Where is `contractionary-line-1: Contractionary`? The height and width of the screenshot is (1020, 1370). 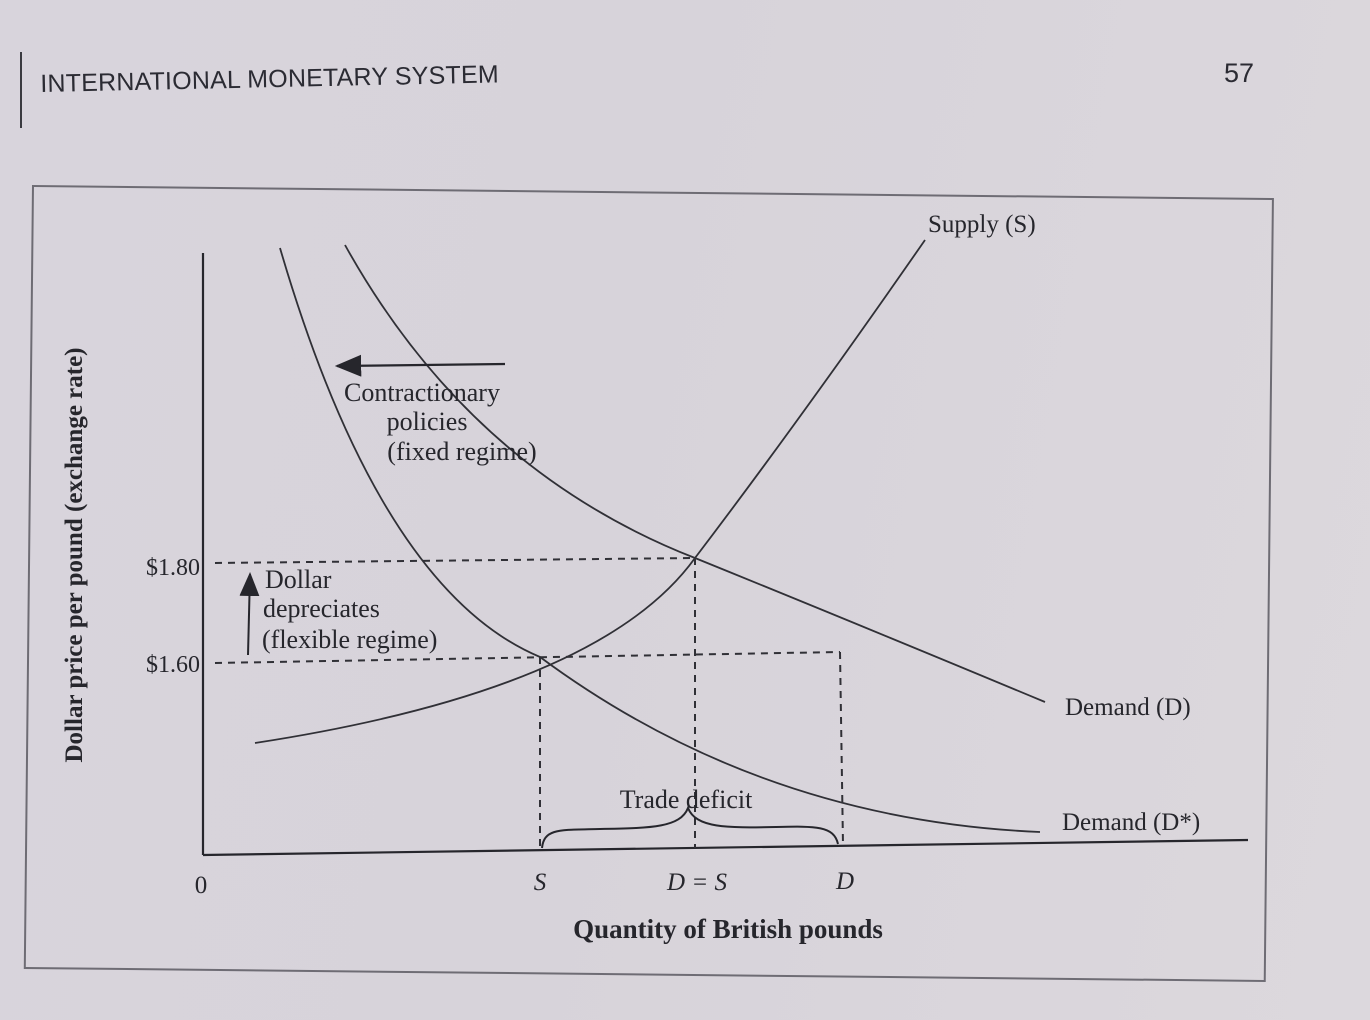
contractionary-line-1: Contractionary is located at coordinates (422, 392).